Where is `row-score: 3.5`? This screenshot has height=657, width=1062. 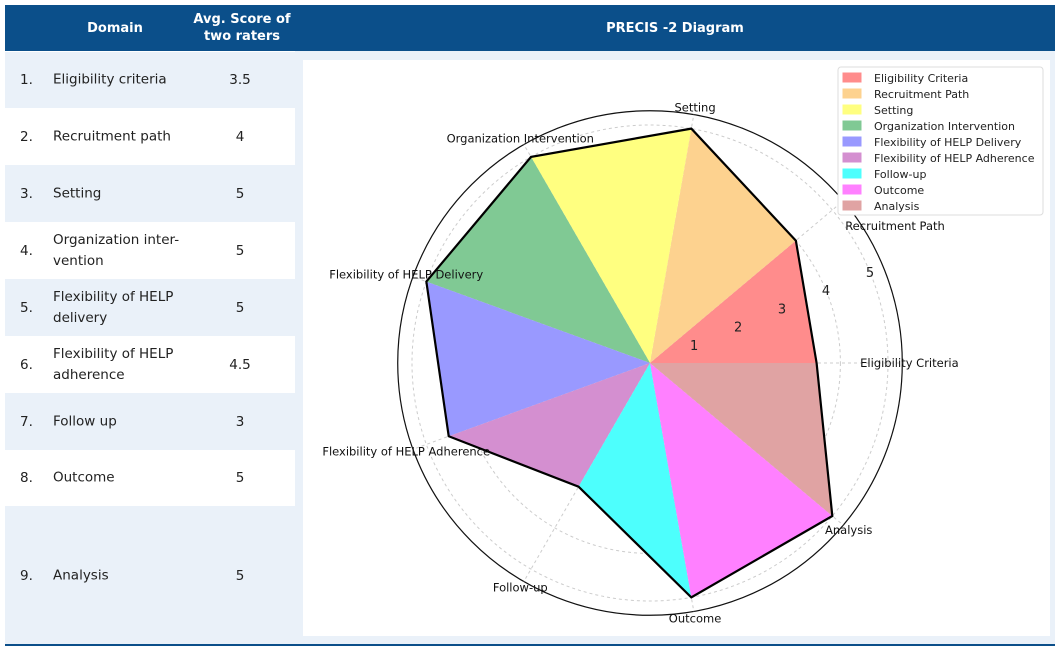 row-score: 3.5 is located at coordinates (240, 80).